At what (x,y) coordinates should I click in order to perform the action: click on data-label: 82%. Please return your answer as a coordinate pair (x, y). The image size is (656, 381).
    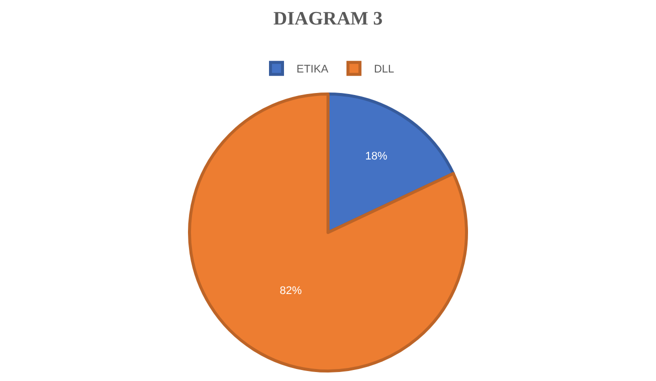
    Looking at the image, I should click on (291, 290).